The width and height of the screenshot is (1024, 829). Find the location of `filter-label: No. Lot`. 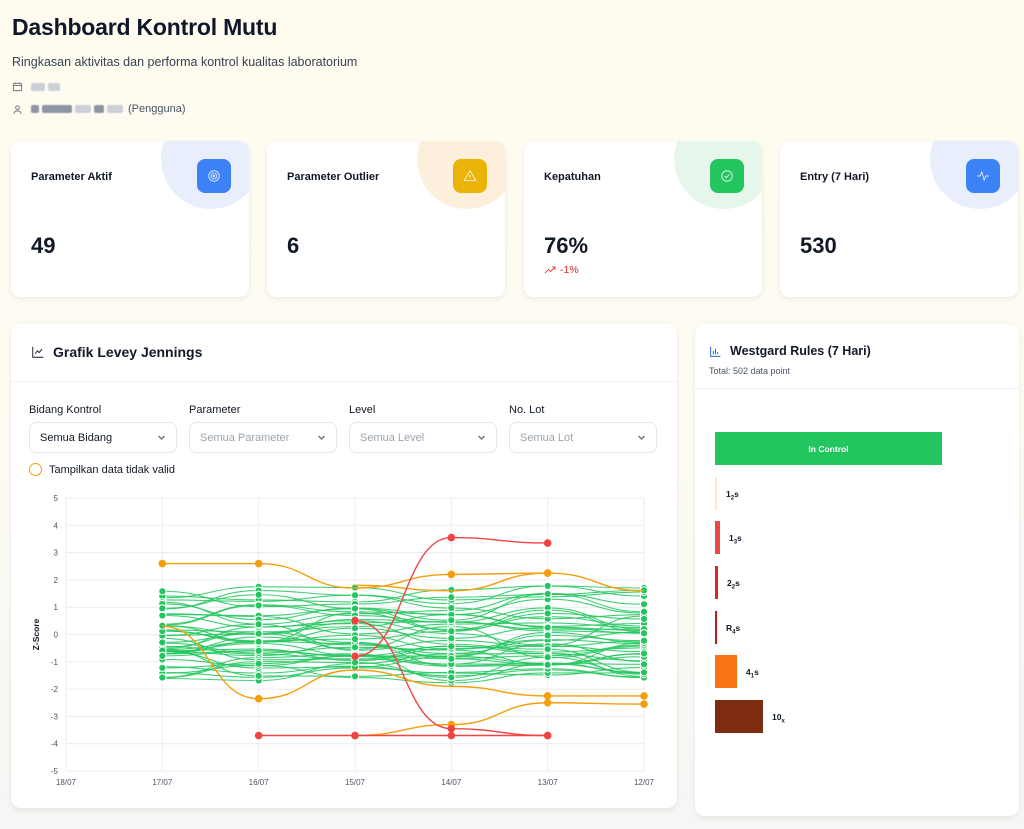

filter-label: No. Lot is located at coordinates (527, 410).